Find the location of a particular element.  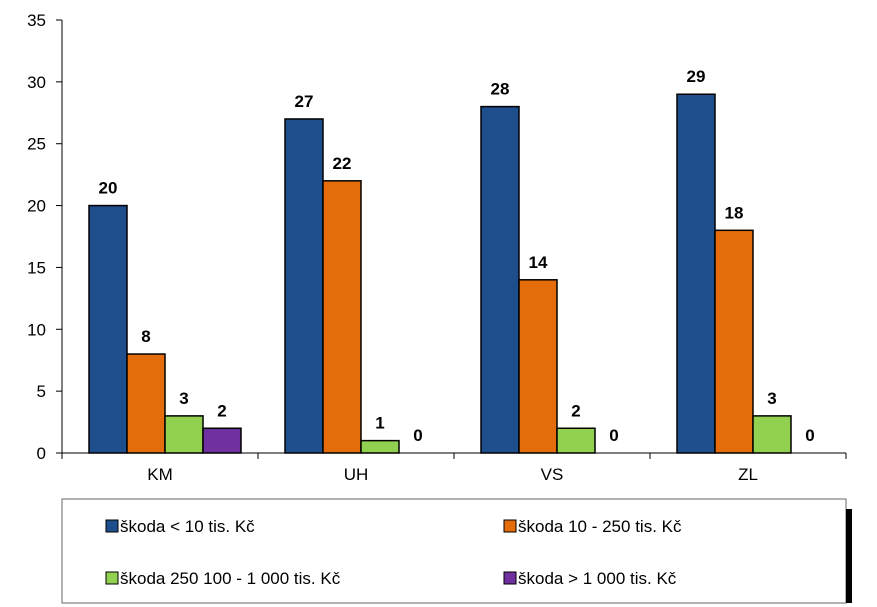

y-tick-label: 15 is located at coordinates (36, 267).